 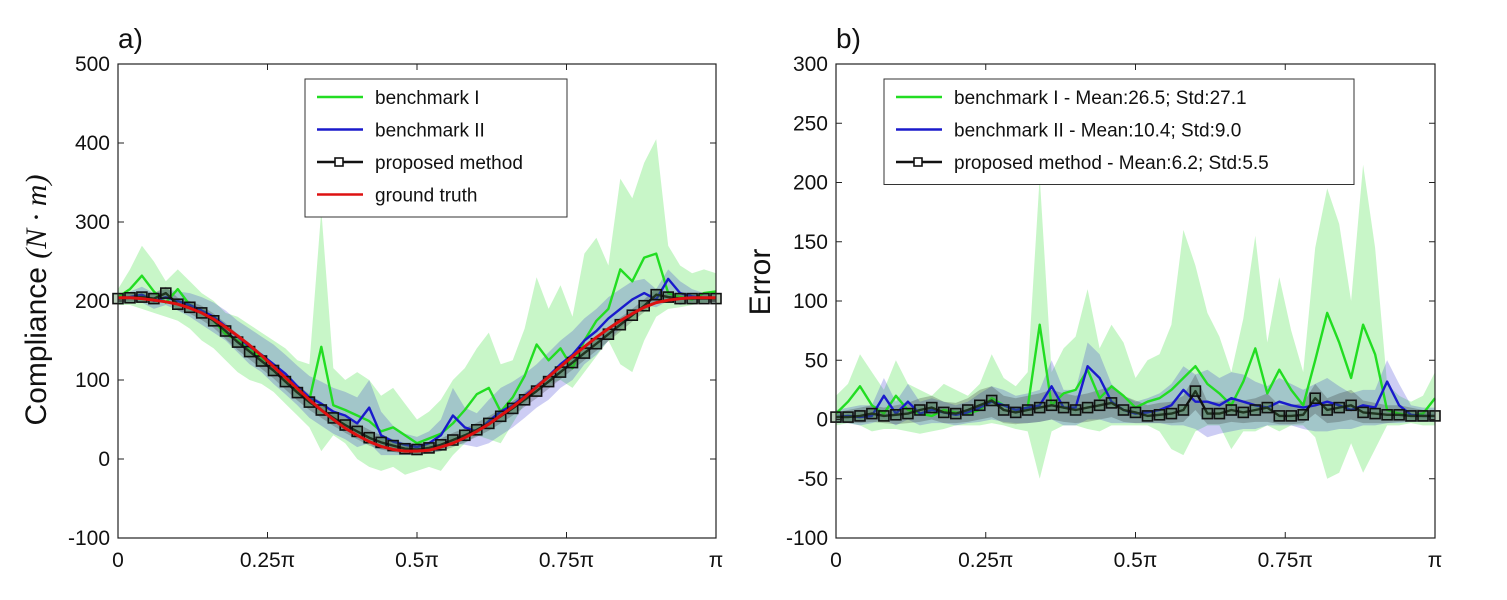 What do you see at coordinates (449, 163) in the screenshot?
I see `panel-a-legend-entry-3: proposed method` at bounding box center [449, 163].